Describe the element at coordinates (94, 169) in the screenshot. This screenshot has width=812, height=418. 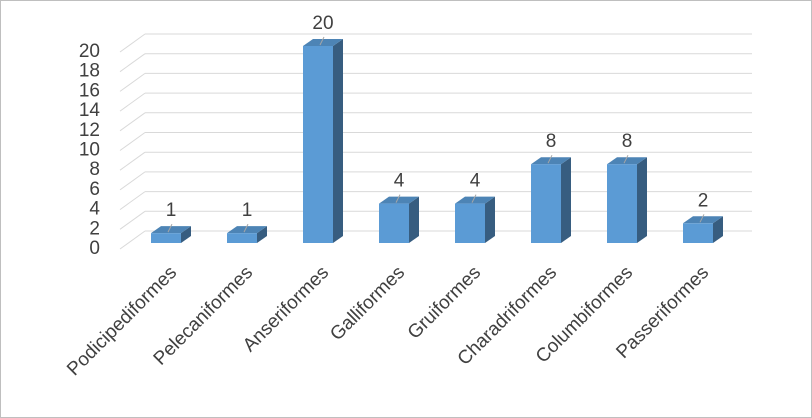
I see `y-tick-label: 8` at that location.